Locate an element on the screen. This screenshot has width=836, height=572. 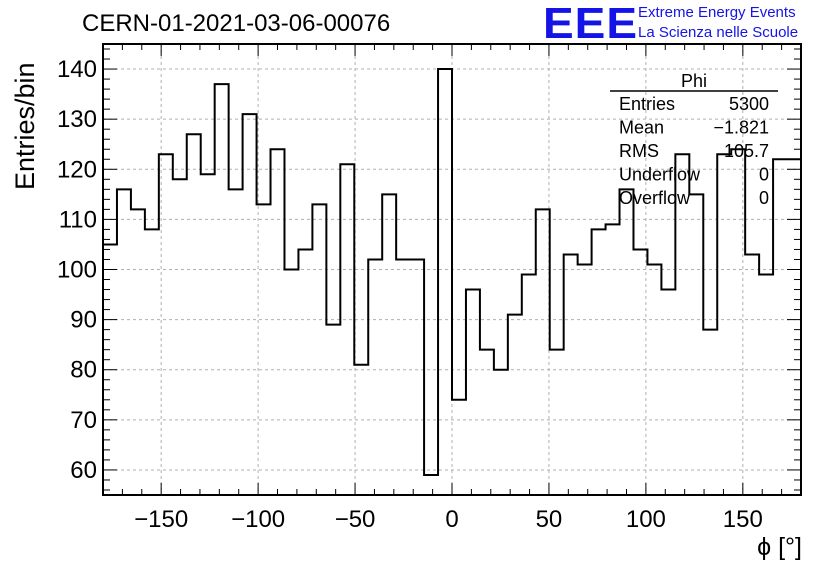
x-tick-label: −50 is located at coordinates (355, 519).